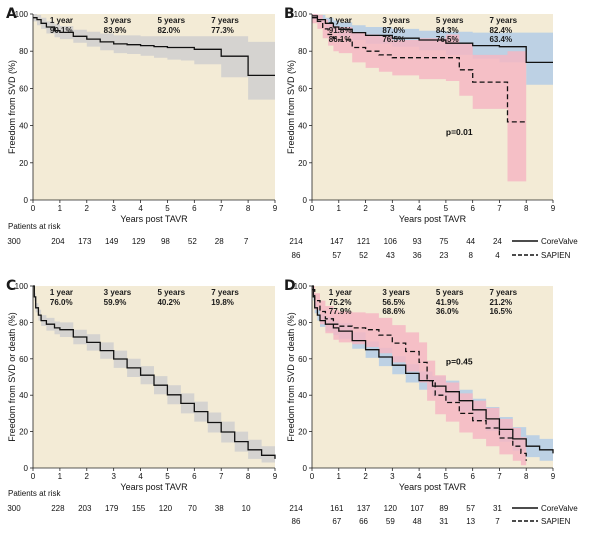 This screenshot has height=534, width=590. I want to click on risk-count: 57, so click(336, 255).